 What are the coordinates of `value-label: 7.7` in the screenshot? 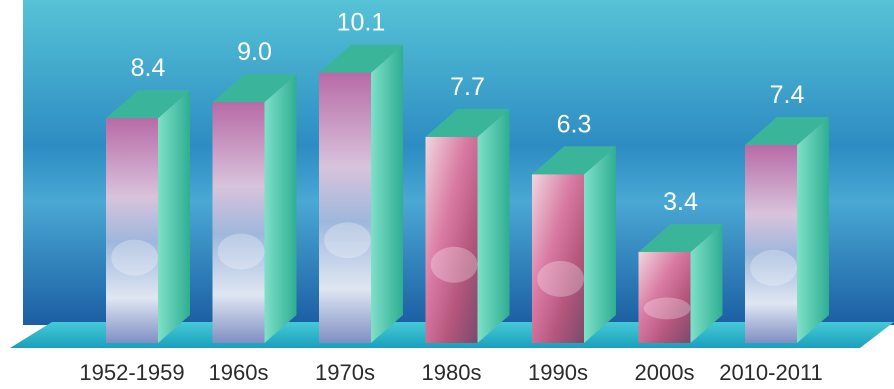 It's located at (467, 87).